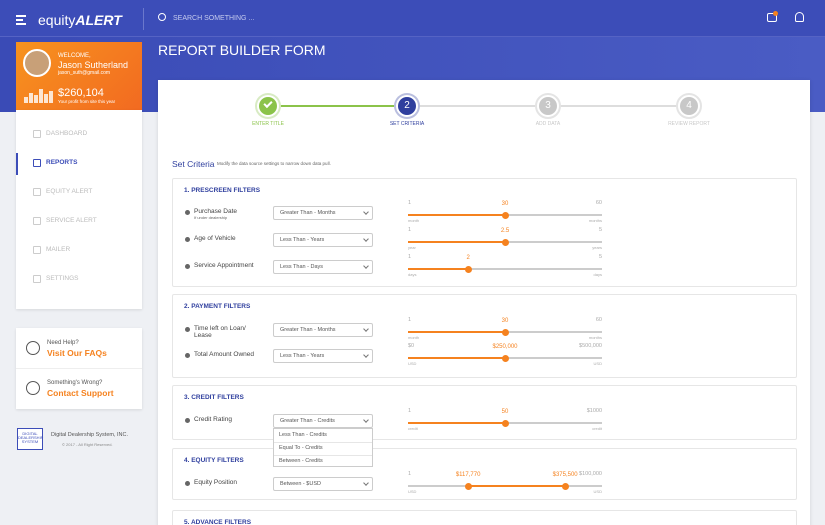 The width and height of the screenshot is (825, 525). What do you see at coordinates (67, 133) in the screenshot?
I see `nav-item: DASHBOARD` at bounding box center [67, 133].